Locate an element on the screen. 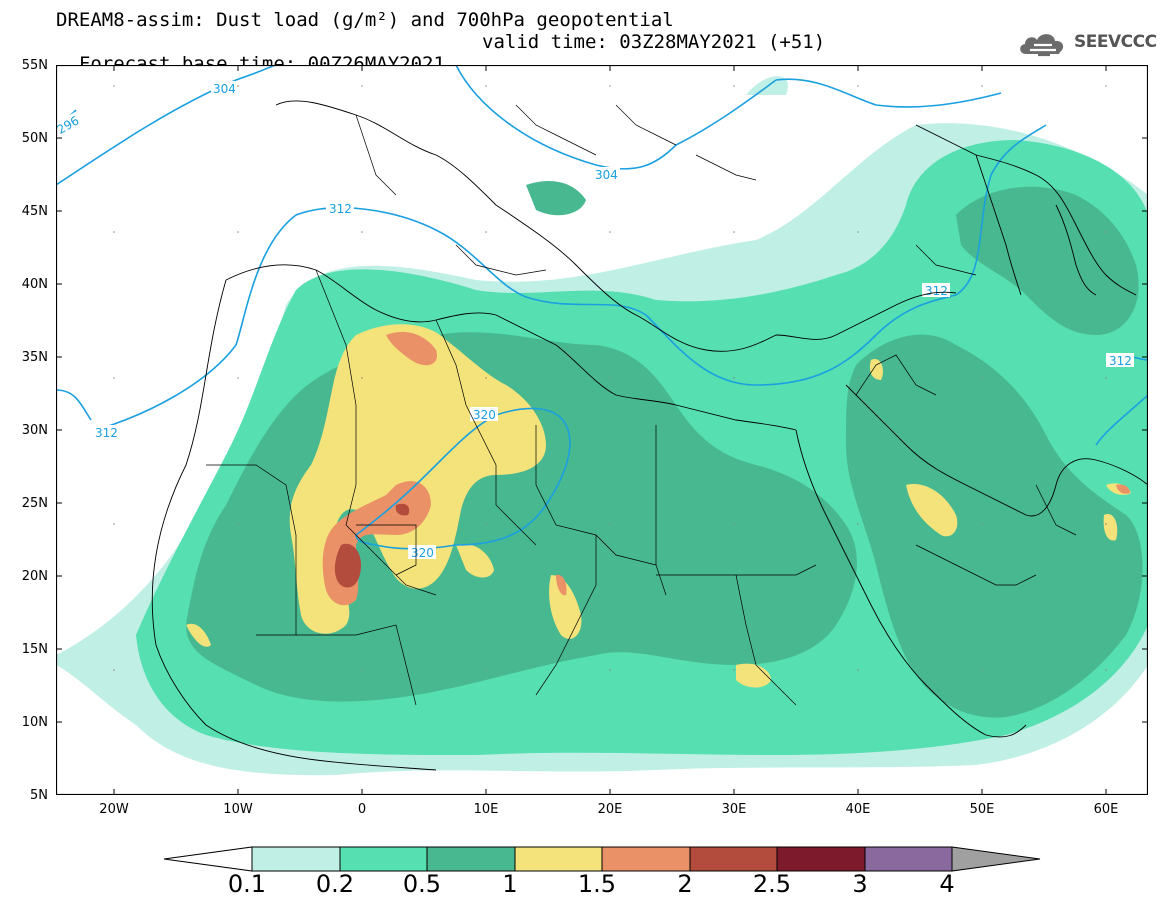  colorbar-label: 4 is located at coordinates (947, 884).